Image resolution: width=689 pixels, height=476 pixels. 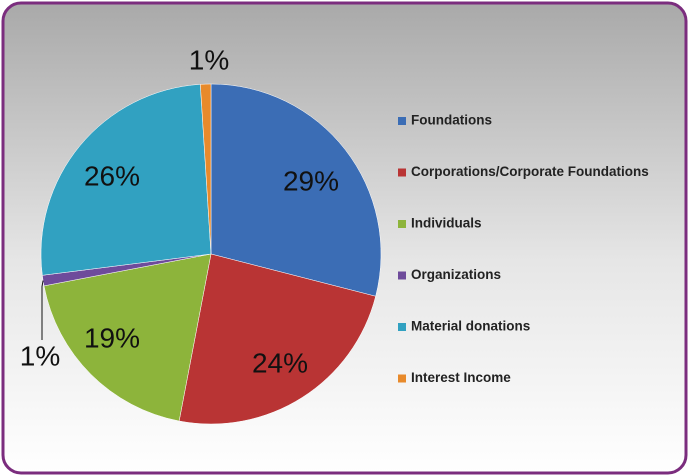 I want to click on data-label: 29%, so click(x=311, y=180).